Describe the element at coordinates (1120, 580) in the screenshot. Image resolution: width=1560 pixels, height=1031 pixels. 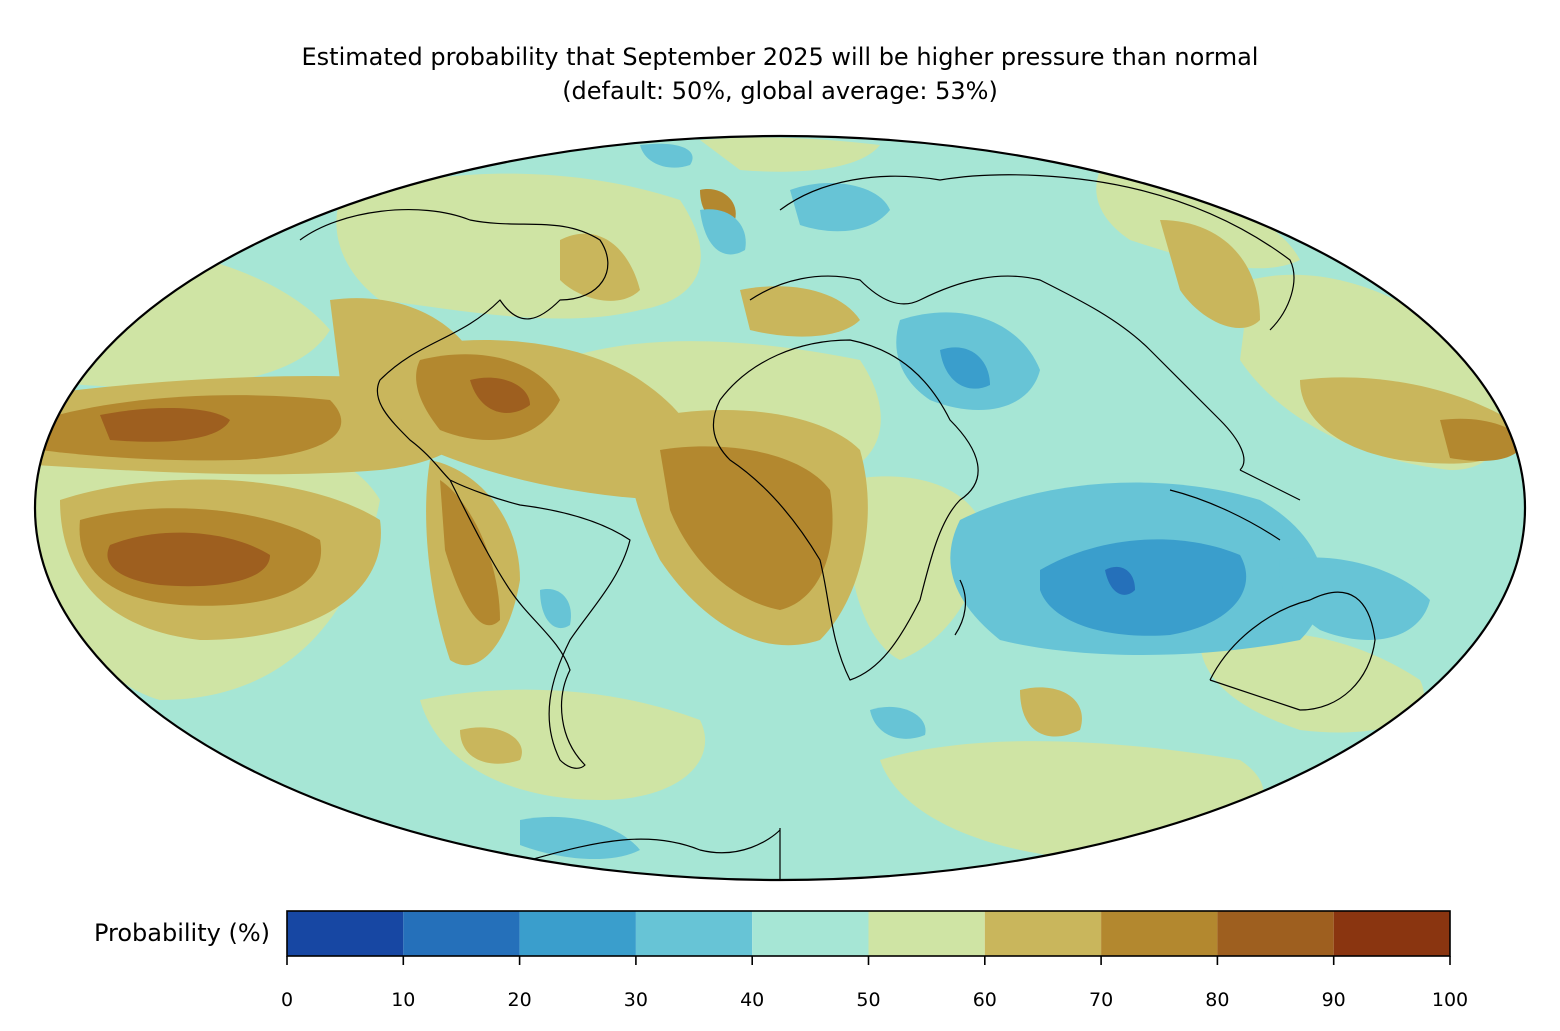
I see `field-10-20-region` at that location.